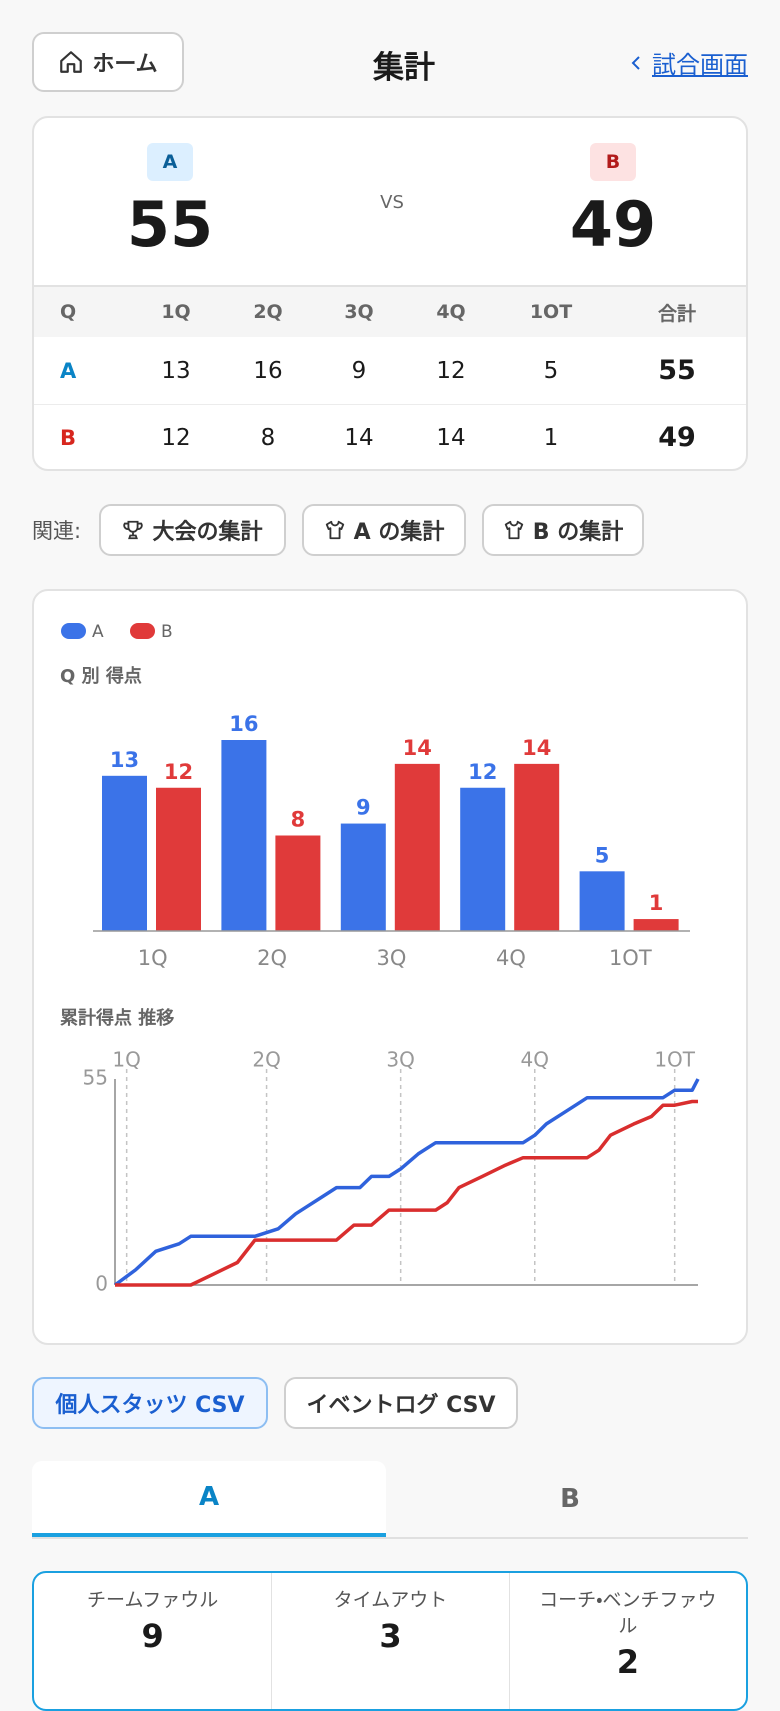  What do you see at coordinates (677, 370) in the screenshot?
I see `table-cell: 55` at bounding box center [677, 370].